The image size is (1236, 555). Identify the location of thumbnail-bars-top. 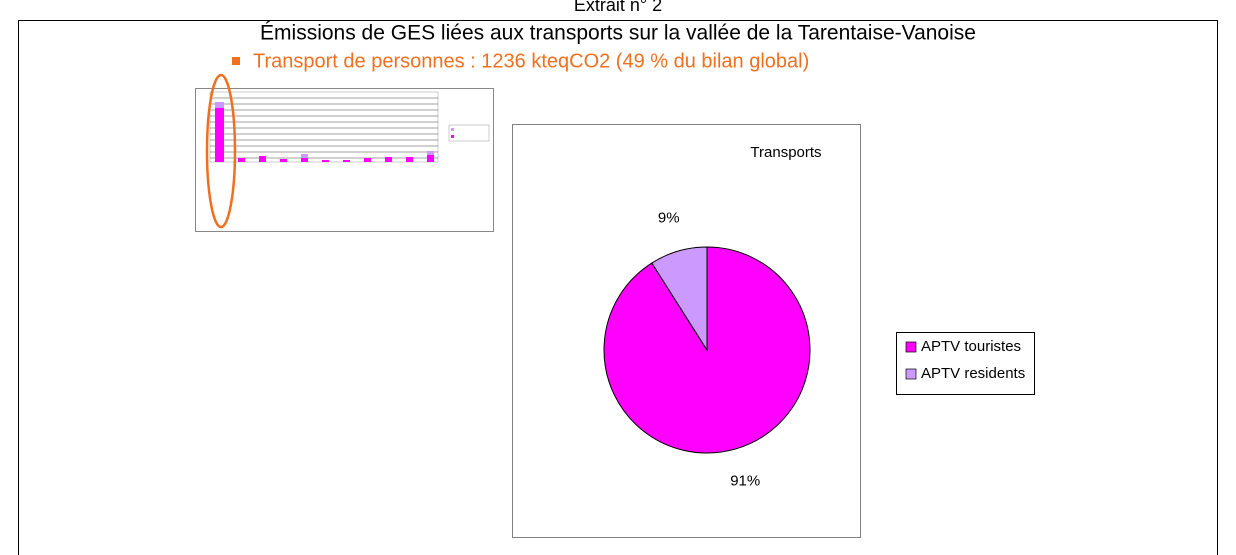
(324, 130).